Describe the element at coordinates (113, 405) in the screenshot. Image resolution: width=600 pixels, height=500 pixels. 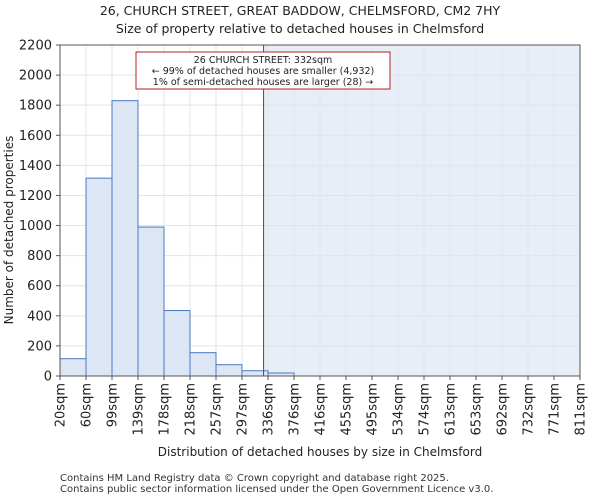
I see `x-tick-label: 99sqm` at that location.